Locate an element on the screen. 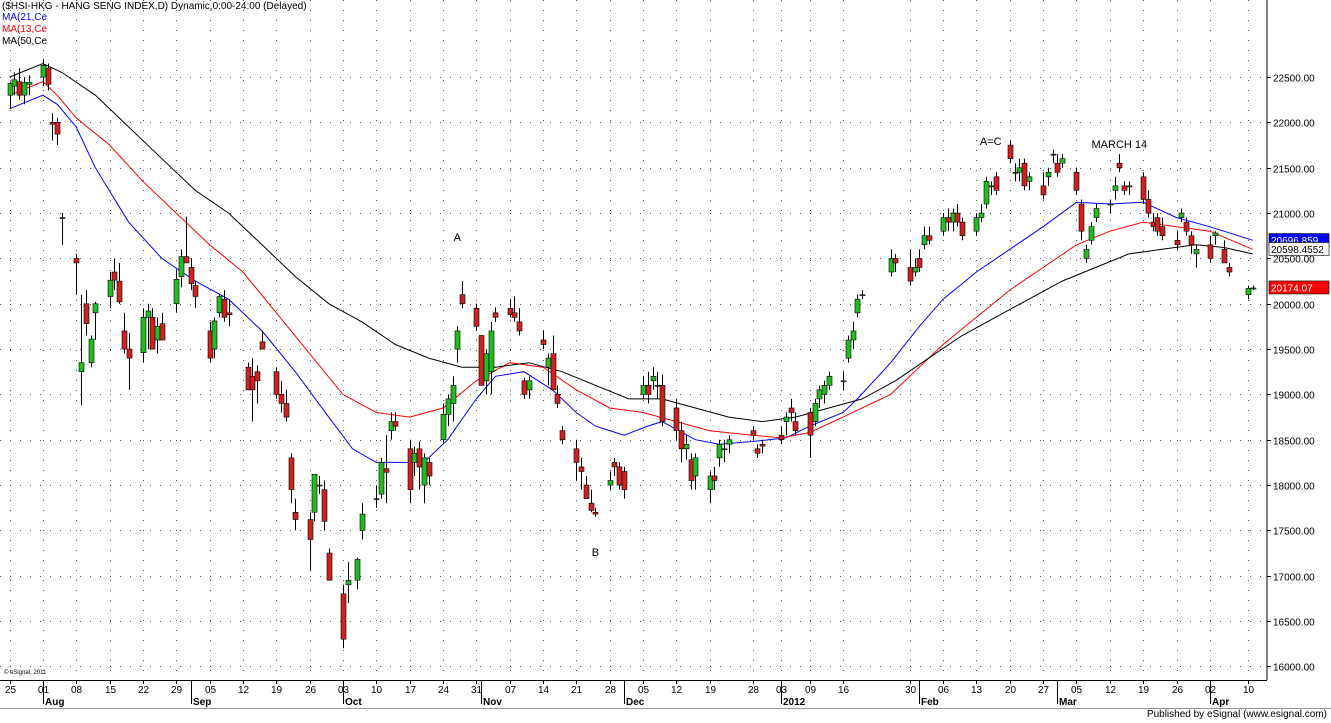 Image resolution: width=1331 pixels, height=723 pixels. wave-label-a: A is located at coordinates (457, 238).